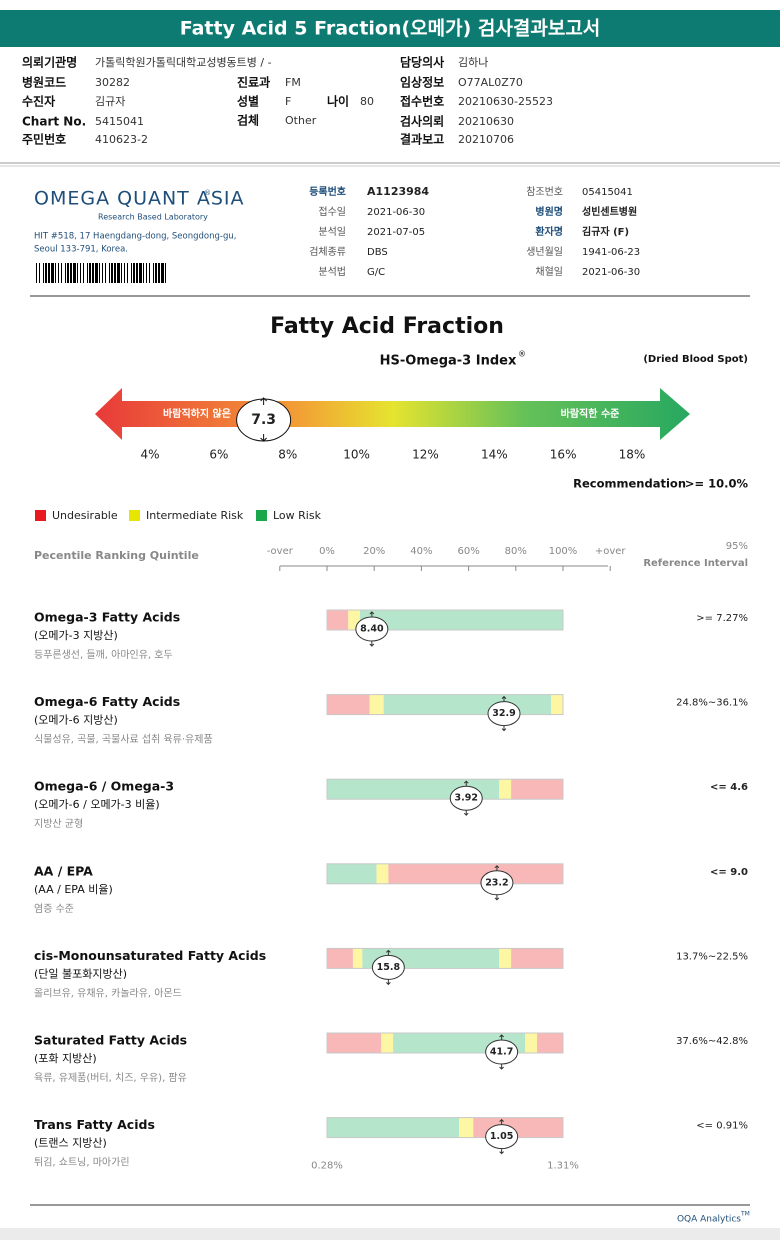 This screenshot has height=1240, width=780. What do you see at coordinates (695, 563) in the screenshot?
I see `reference-title: Reference Interval` at bounding box center [695, 563].